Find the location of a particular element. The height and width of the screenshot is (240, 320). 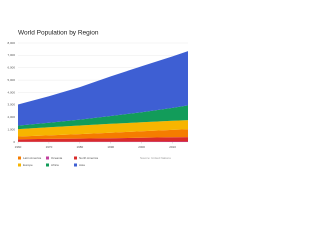

x-tick-label: 2000 is located at coordinates (141, 147).